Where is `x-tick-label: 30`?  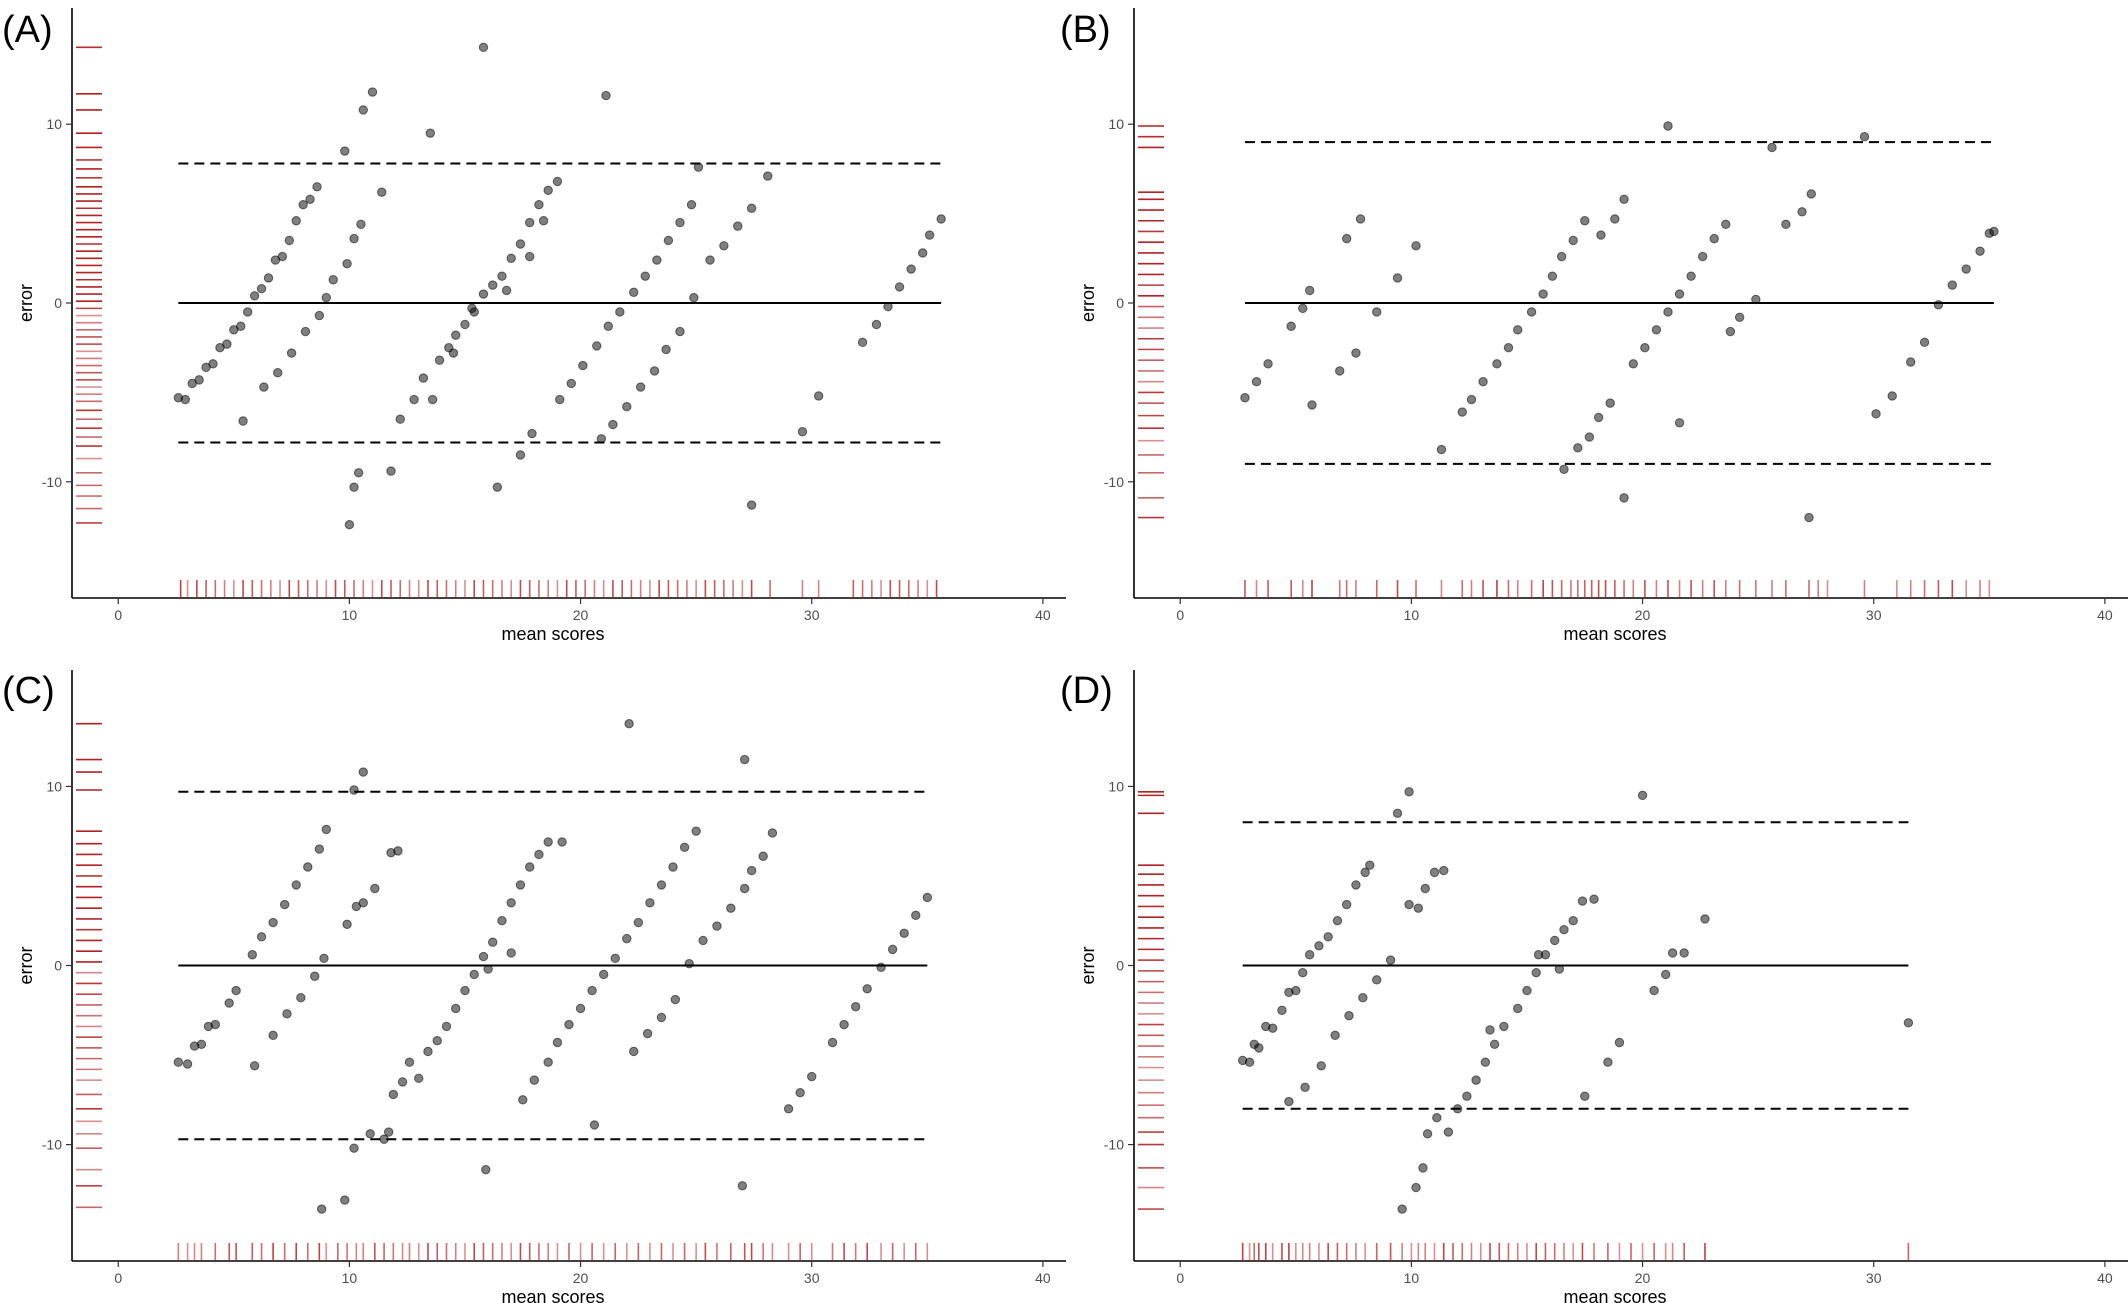 x-tick-label: 30 is located at coordinates (812, 615).